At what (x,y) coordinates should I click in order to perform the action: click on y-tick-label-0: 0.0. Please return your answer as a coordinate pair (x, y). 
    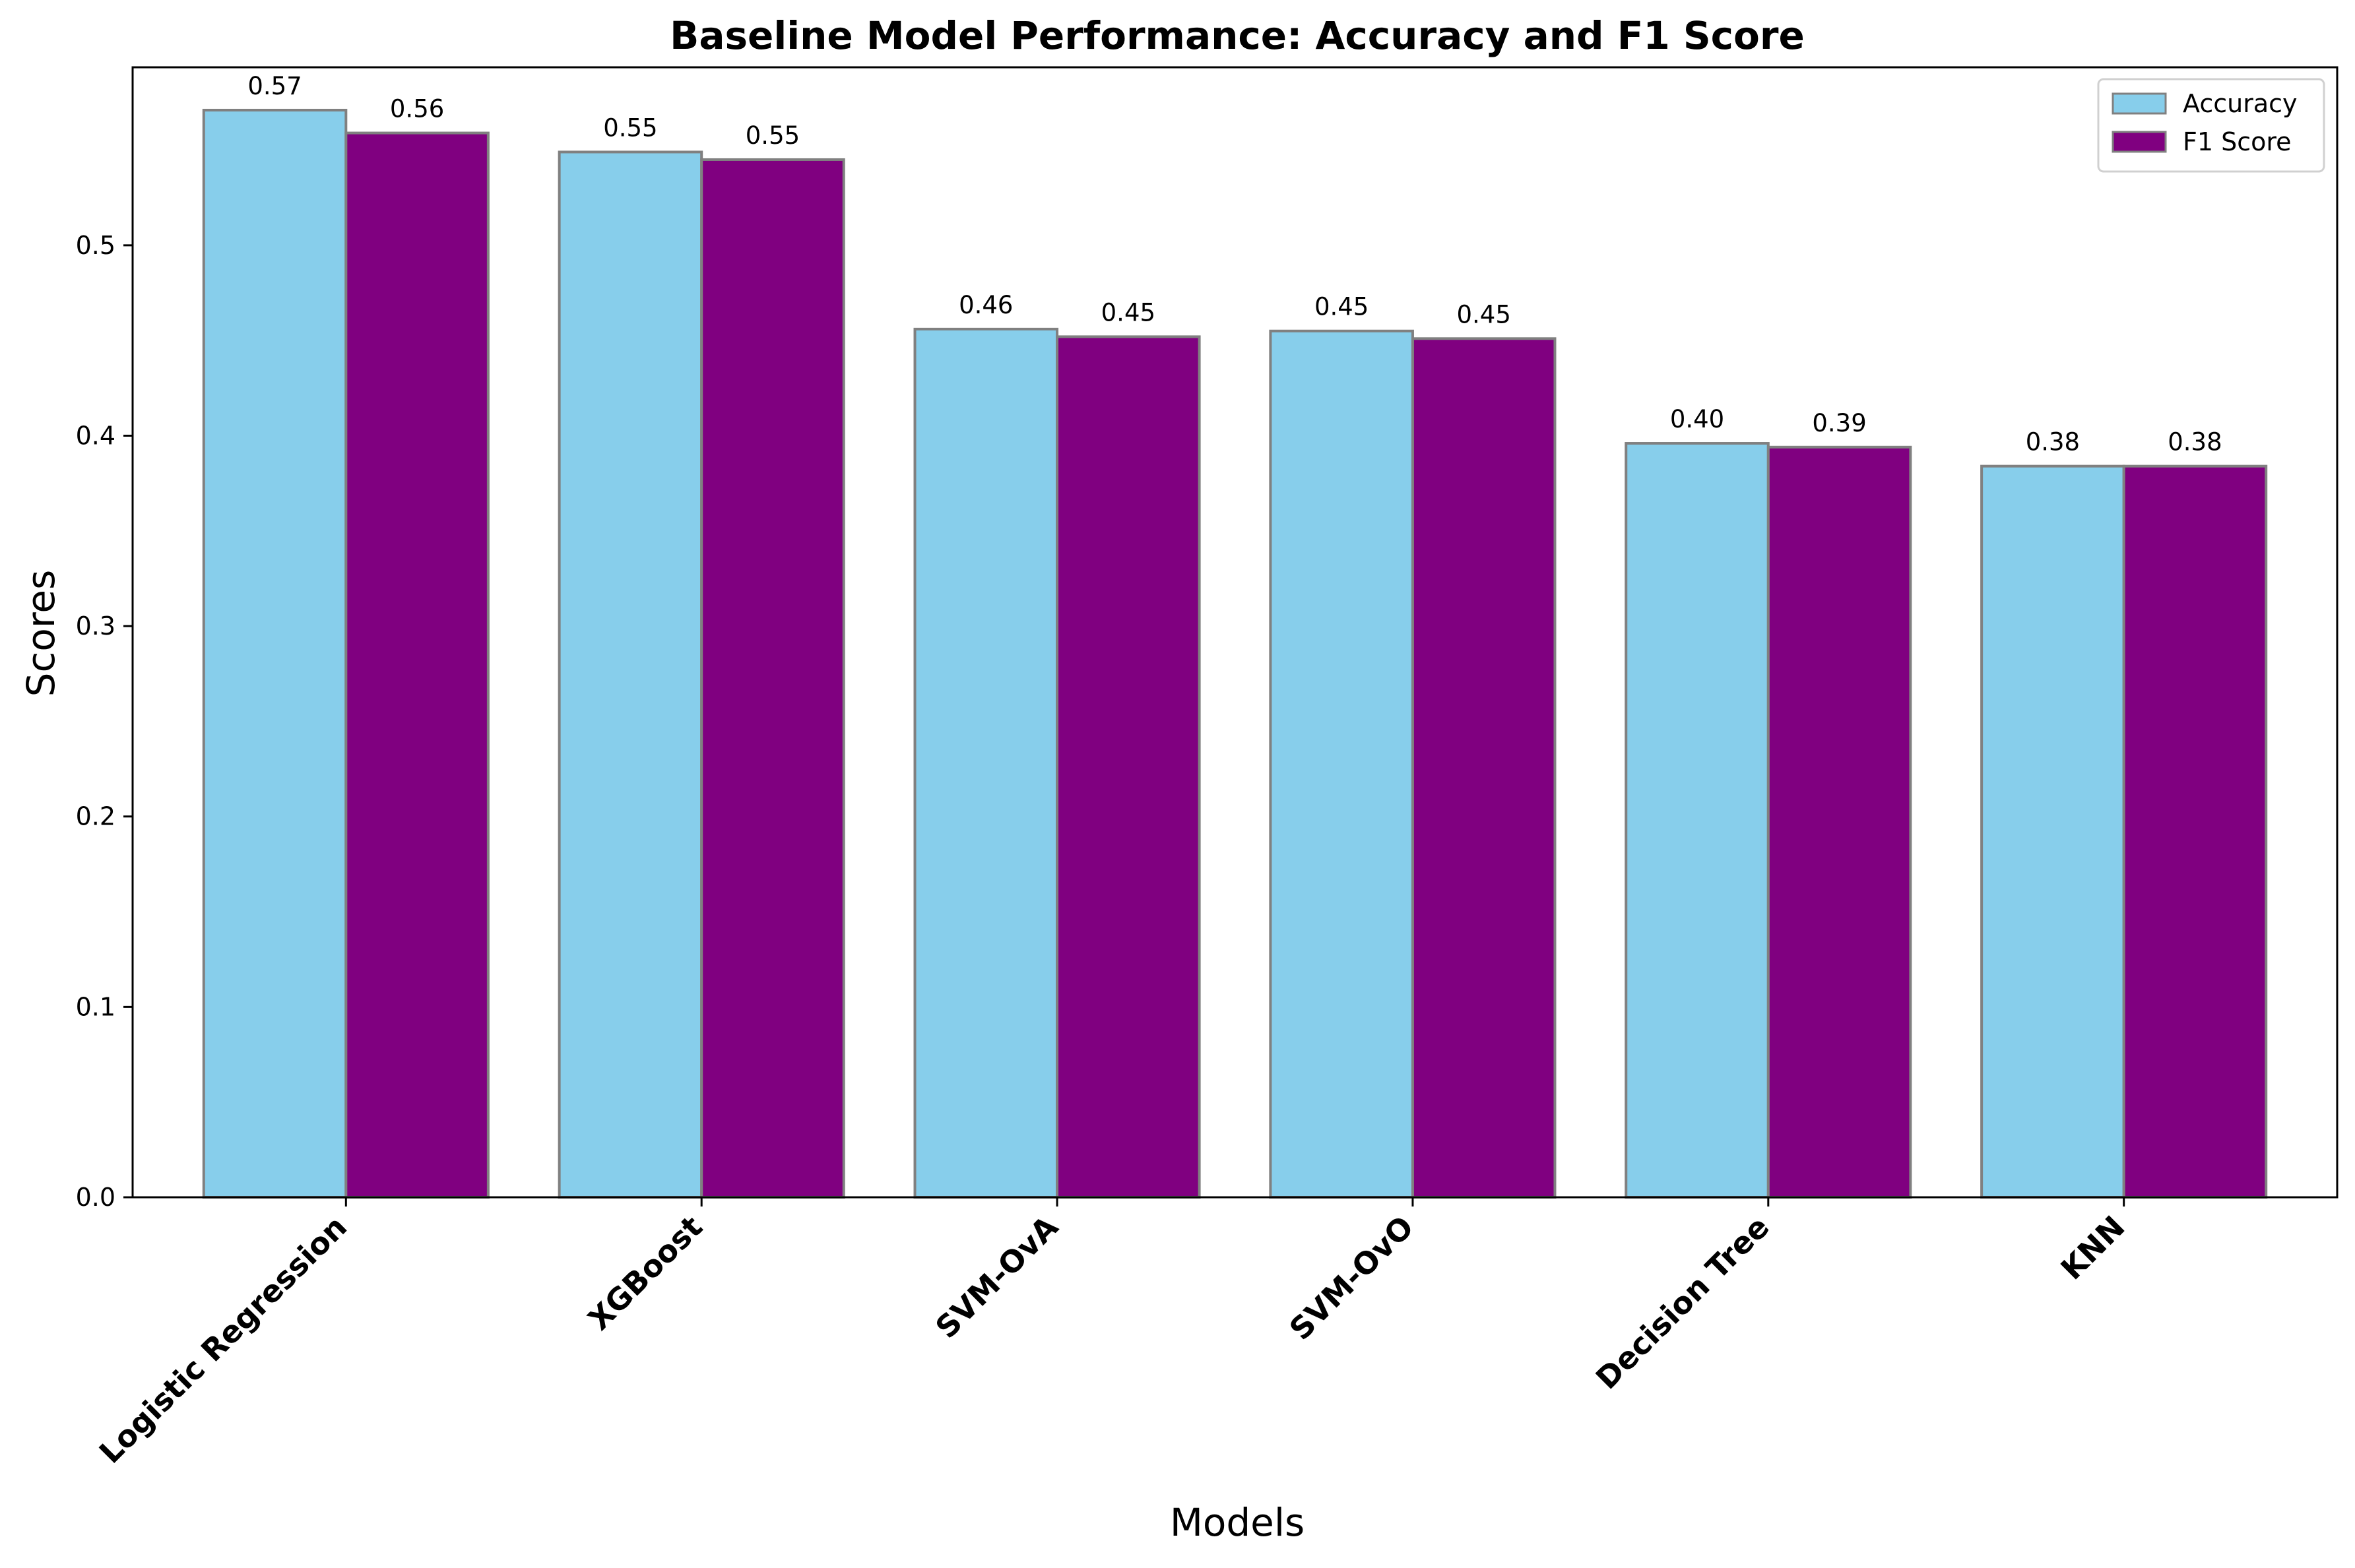
    Looking at the image, I should click on (96, 1197).